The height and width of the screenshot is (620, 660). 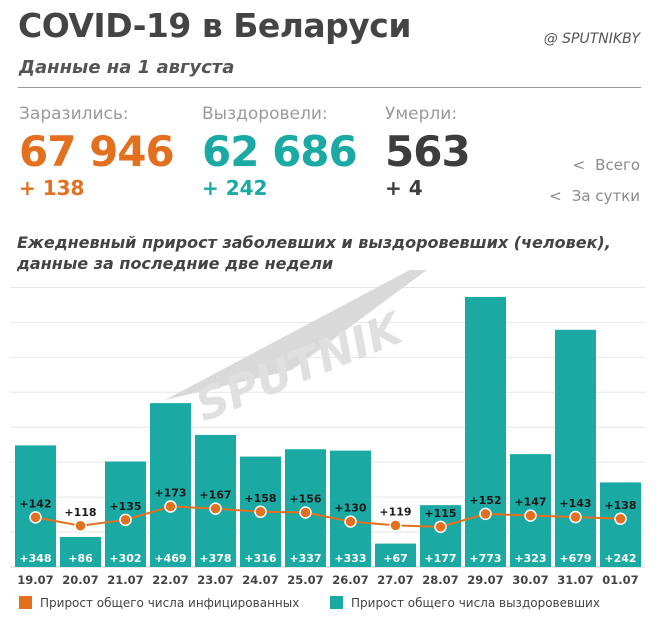 I want to click on recovered-daily: + 242, so click(x=235, y=188).